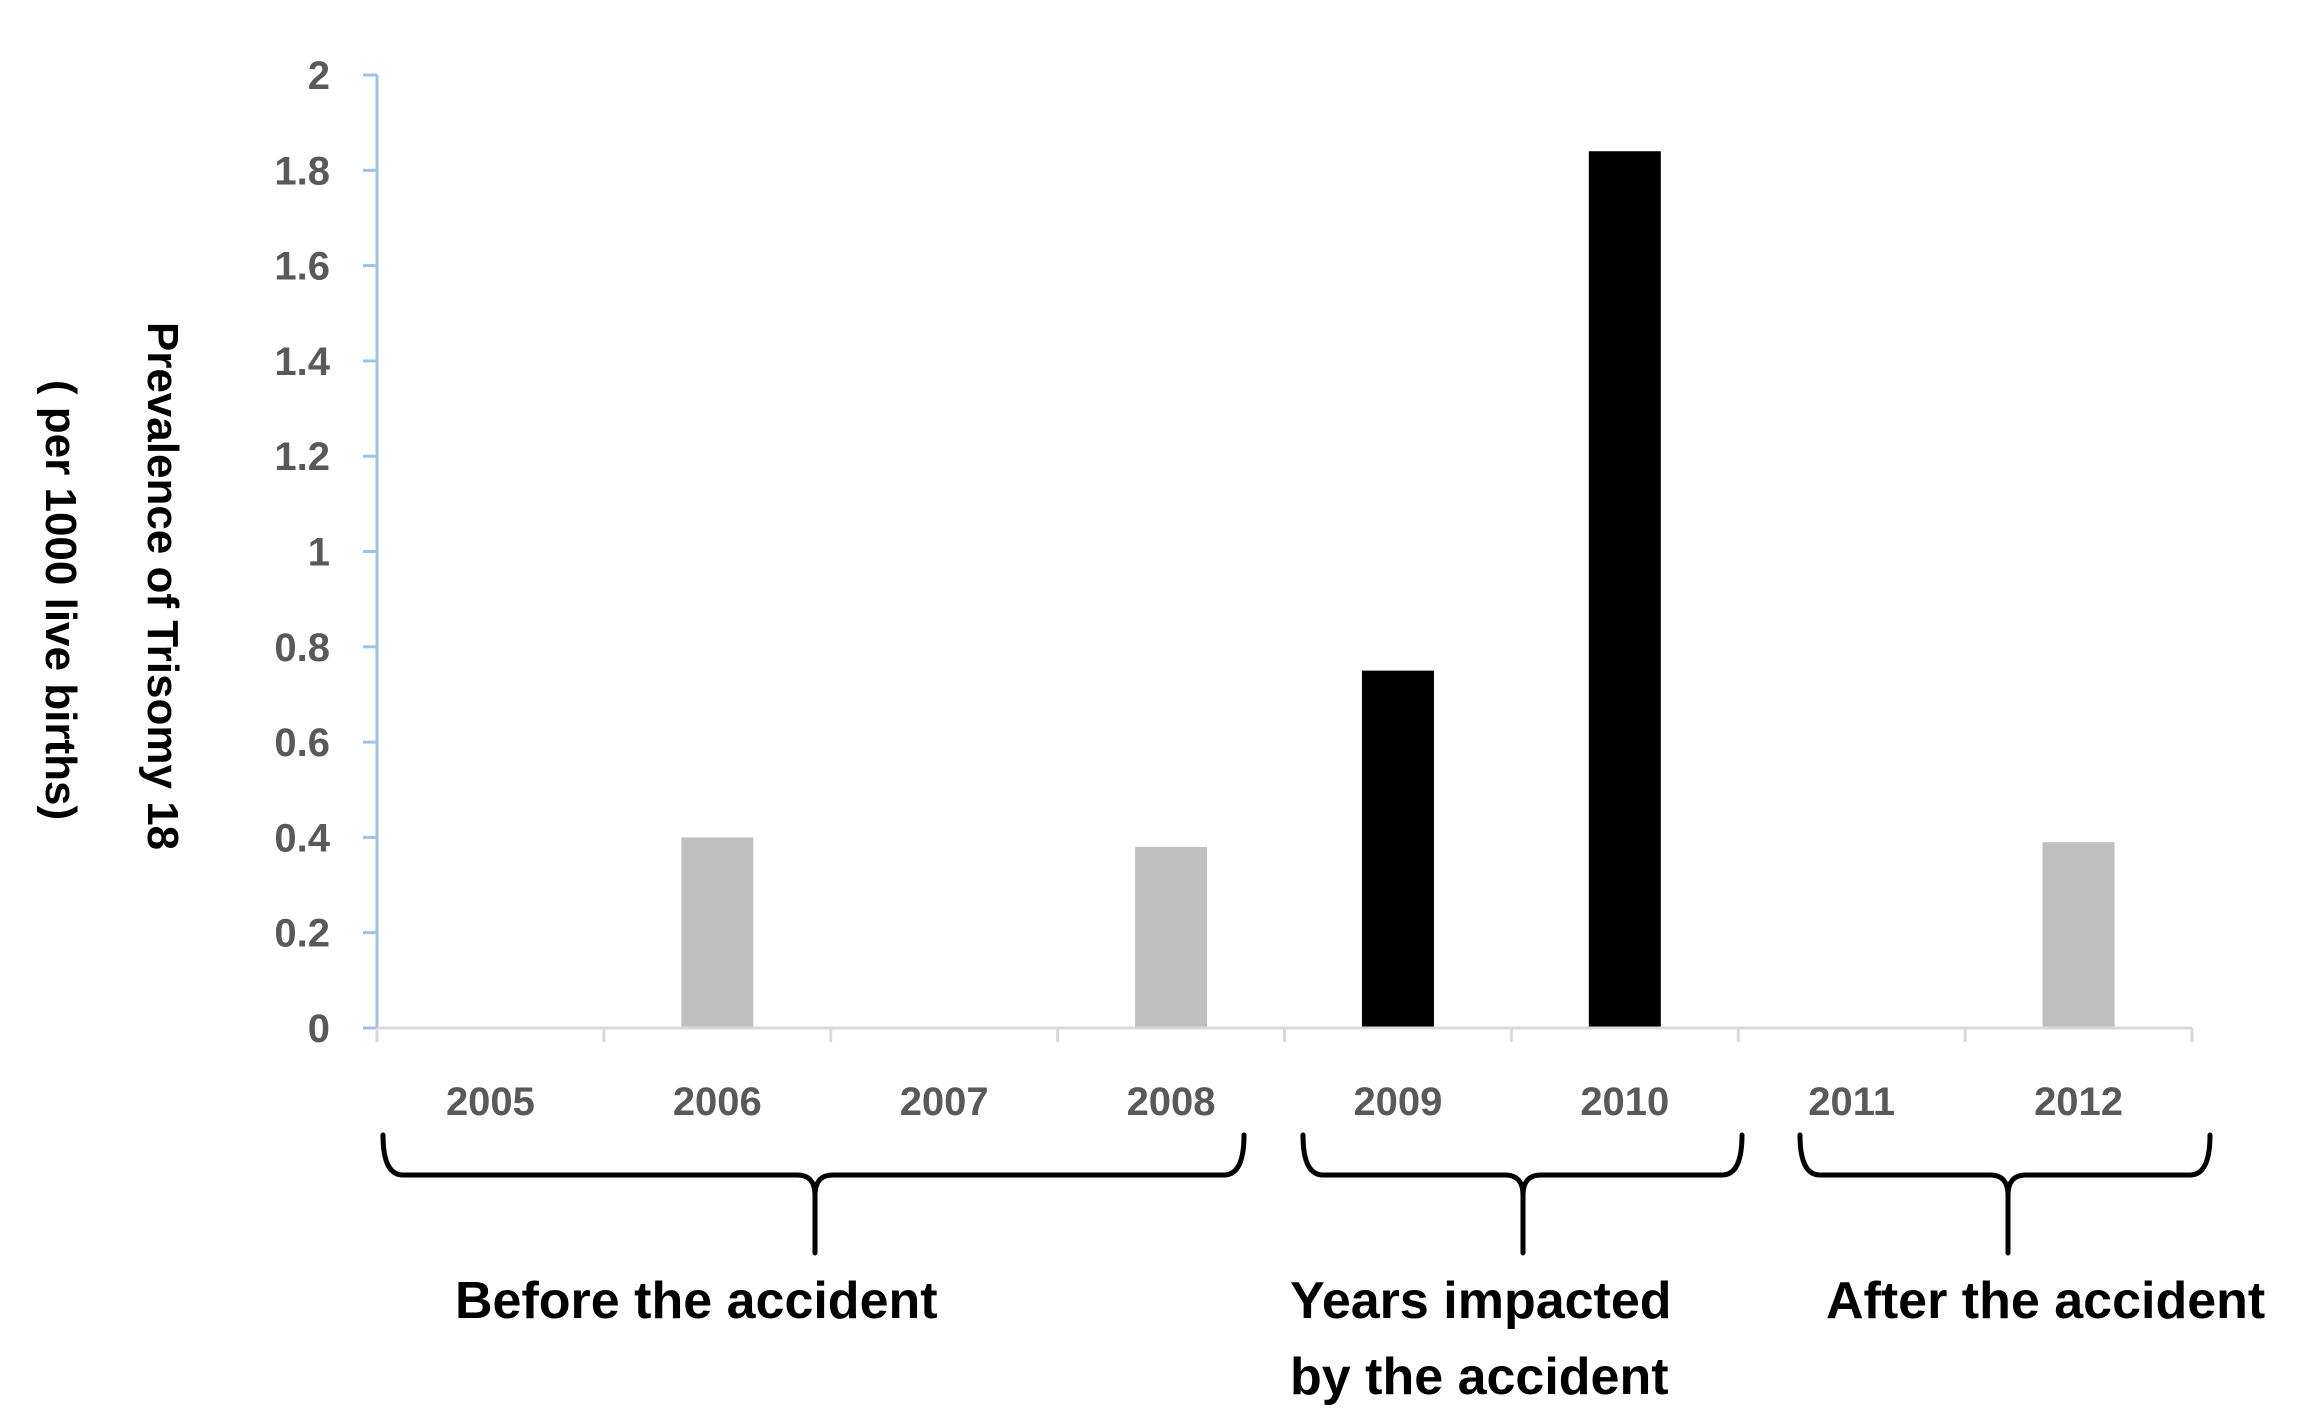 The width and height of the screenshot is (2323, 1419). Describe the element at coordinates (302, 267) in the screenshot. I see `y-tick-label: 1.6` at that location.